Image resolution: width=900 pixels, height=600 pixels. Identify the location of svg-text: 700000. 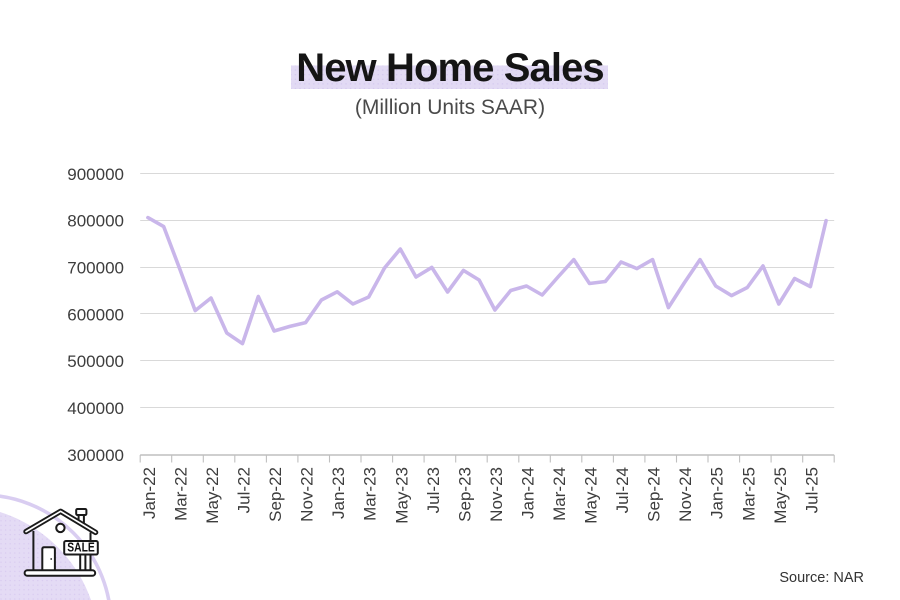
(95, 268).